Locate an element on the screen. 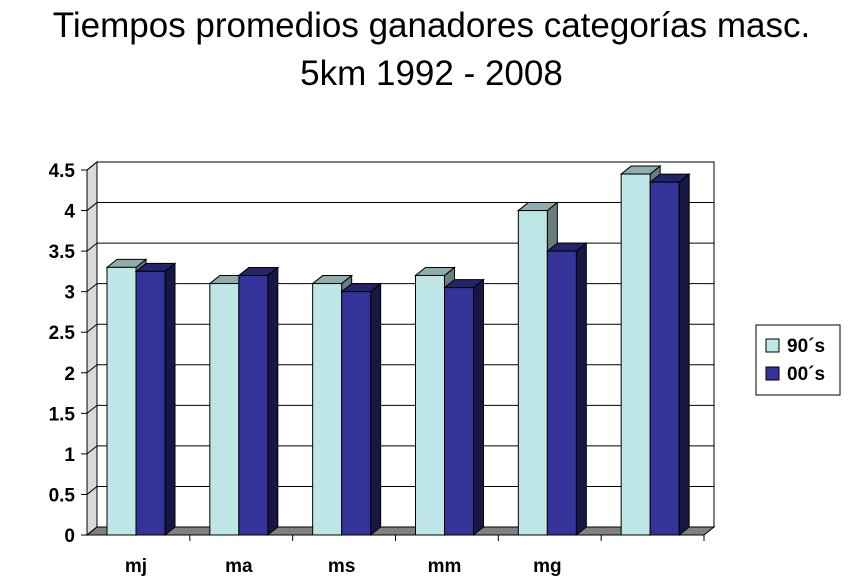  x-tick-label: mm is located at coordinates (445, 566).